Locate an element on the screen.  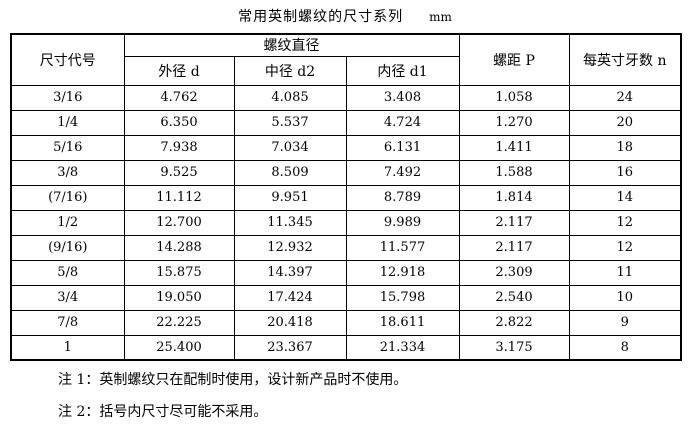
header-minor-diameter: 内径 d1 is located at coordinates (402, 70).